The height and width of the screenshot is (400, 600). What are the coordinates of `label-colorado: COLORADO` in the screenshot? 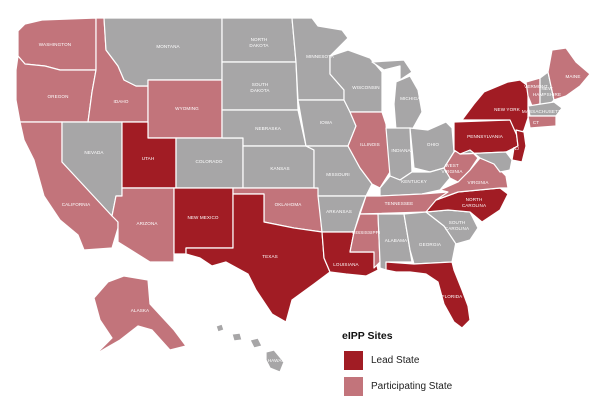 It's located at (208, 161).